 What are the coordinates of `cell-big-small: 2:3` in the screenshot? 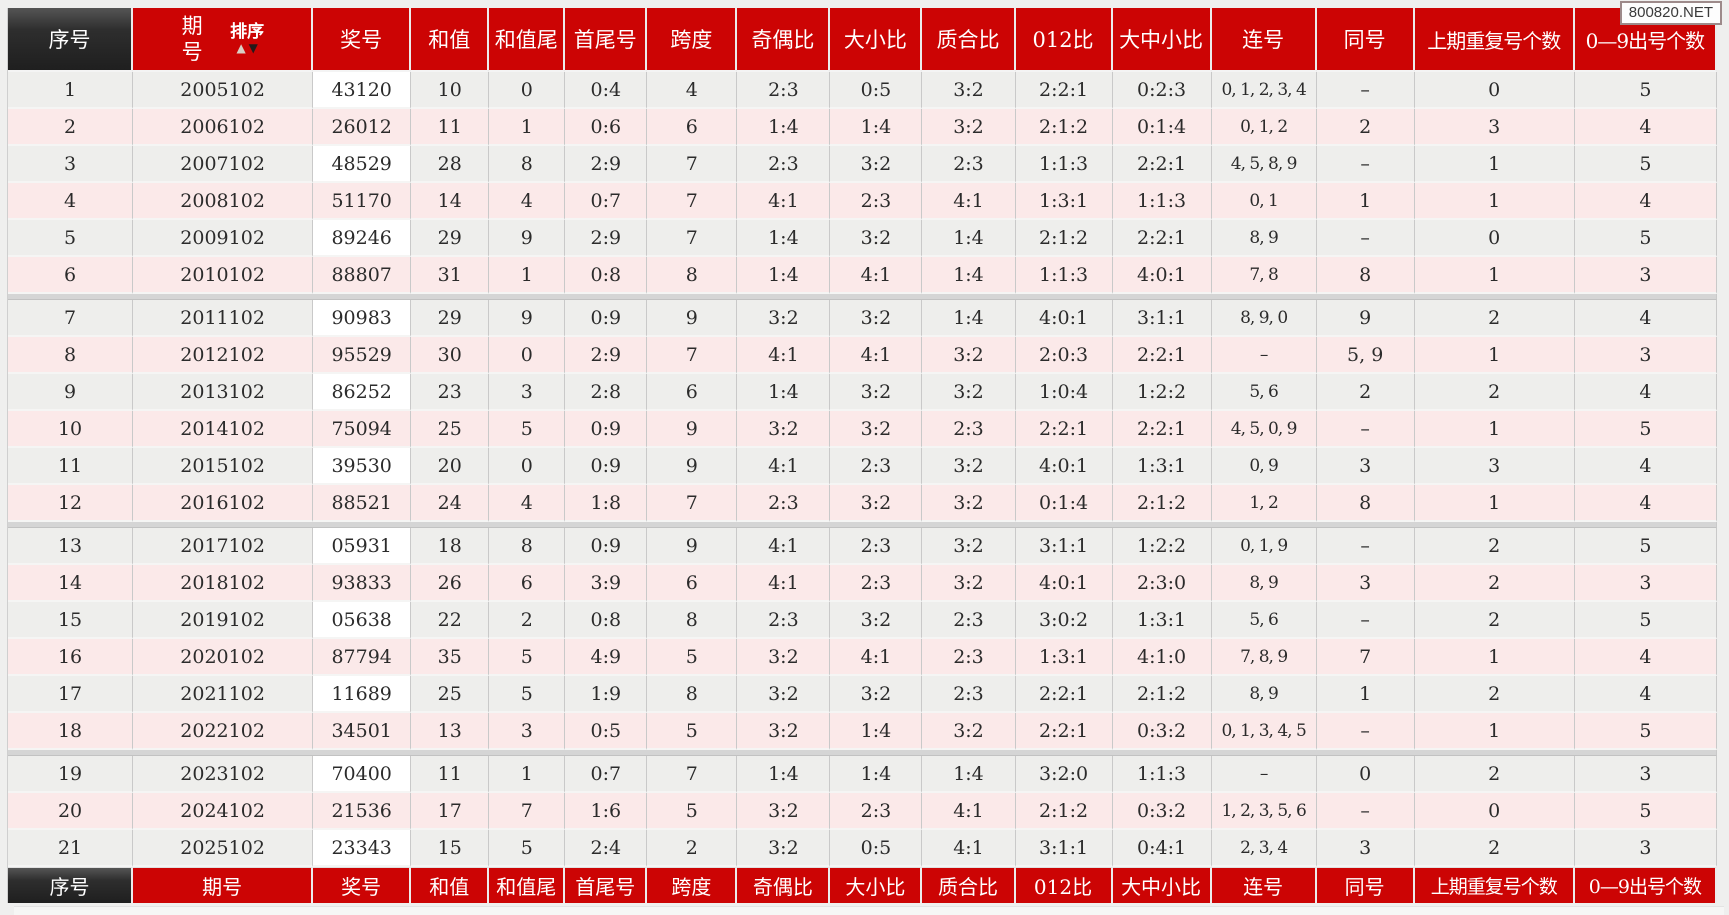 It's located at (876, 466).